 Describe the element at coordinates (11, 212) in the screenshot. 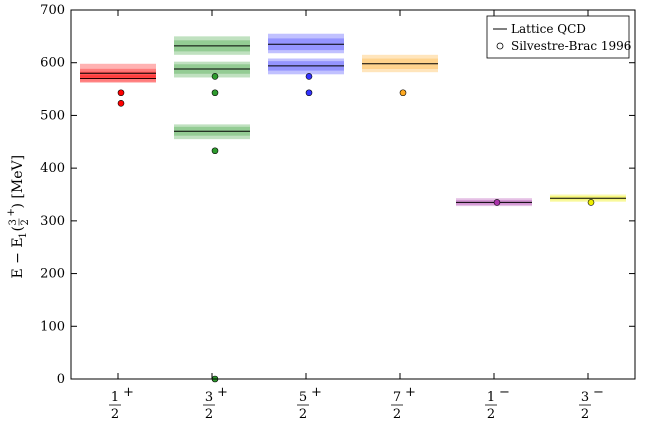

I see `y-axis-label-parity: +` at that location.